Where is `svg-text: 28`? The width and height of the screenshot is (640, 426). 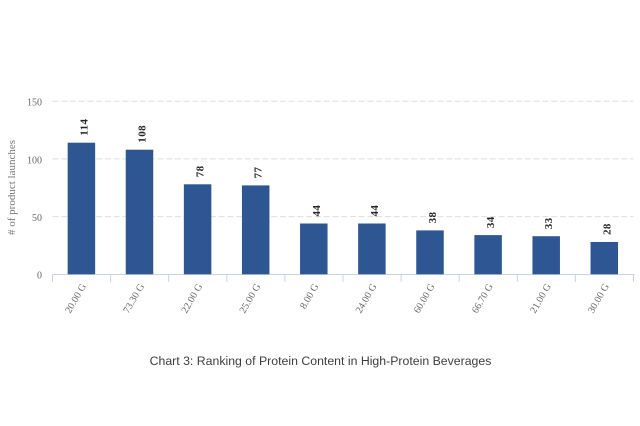 svg-text: 28 is located at coordinates (607, 229).